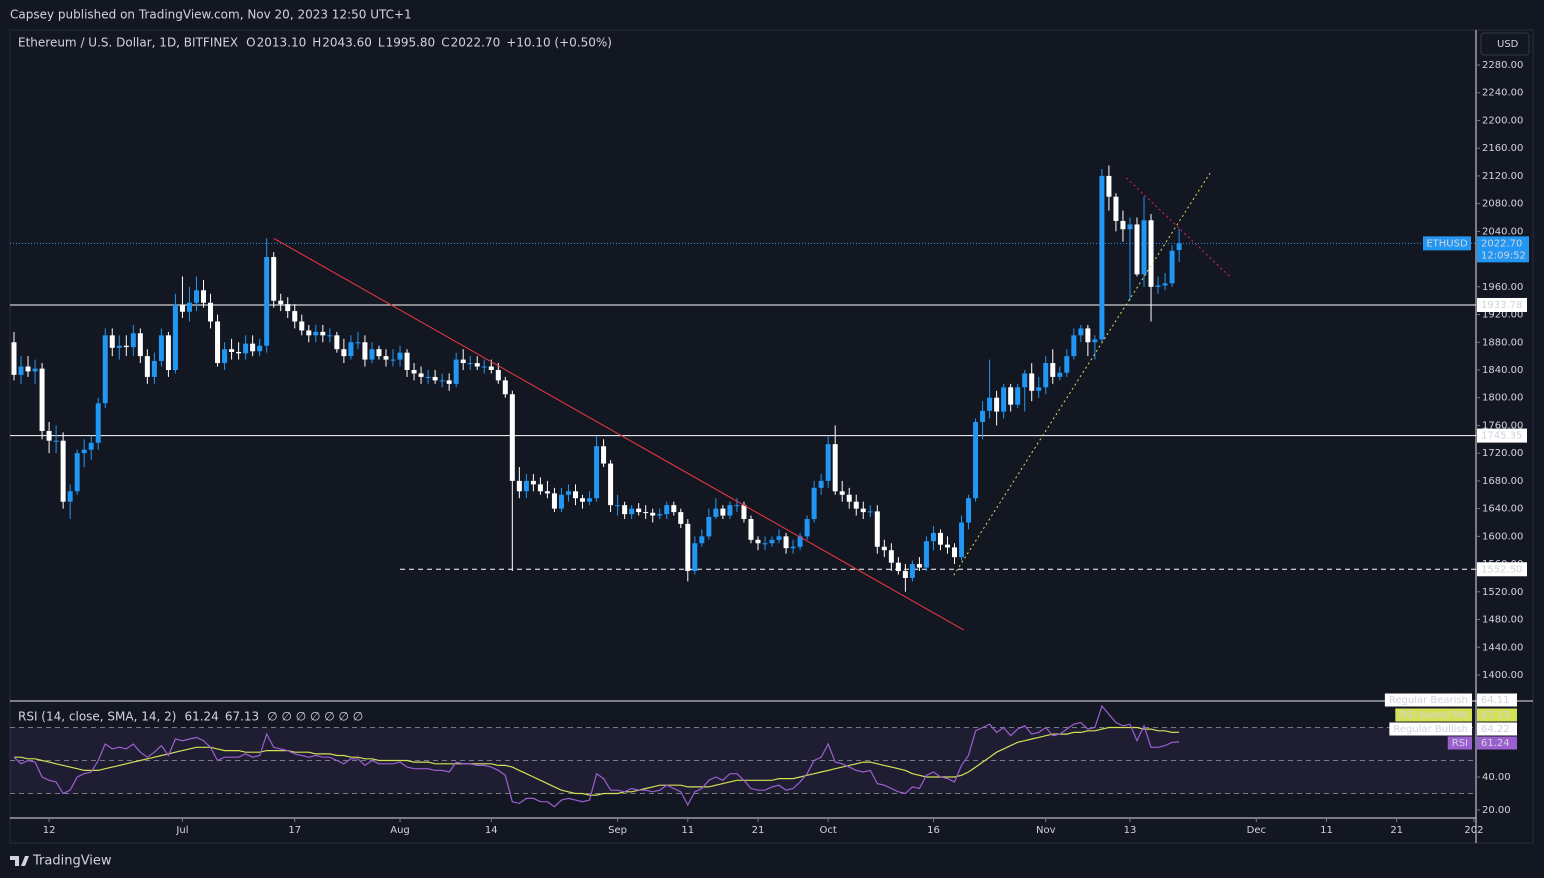  Describe the element at coordinates (1502, 398) in the screenshot. I see `y-tick-label: 1800.00` at that location.